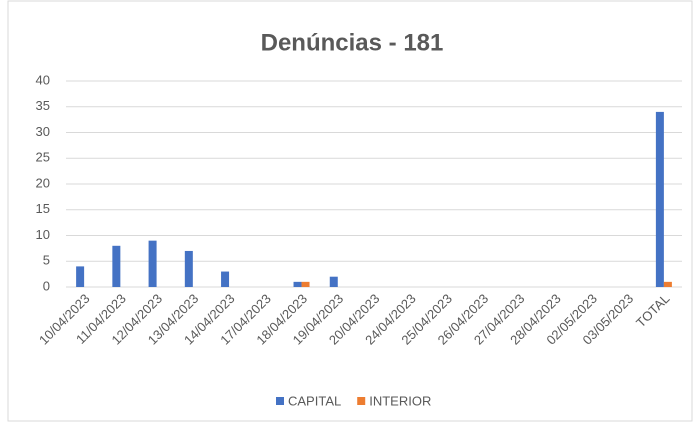 This screenshot has width=693, height=422. I want to click on chart-title: Denúncias - 181, so click(352, 42).